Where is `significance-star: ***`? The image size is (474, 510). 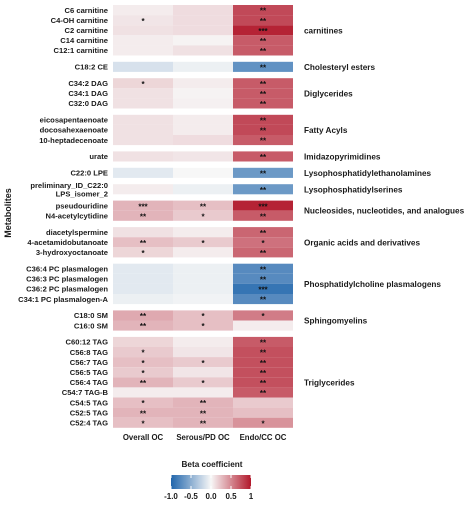
significance-star: *** is located at coordinates (263, 31).